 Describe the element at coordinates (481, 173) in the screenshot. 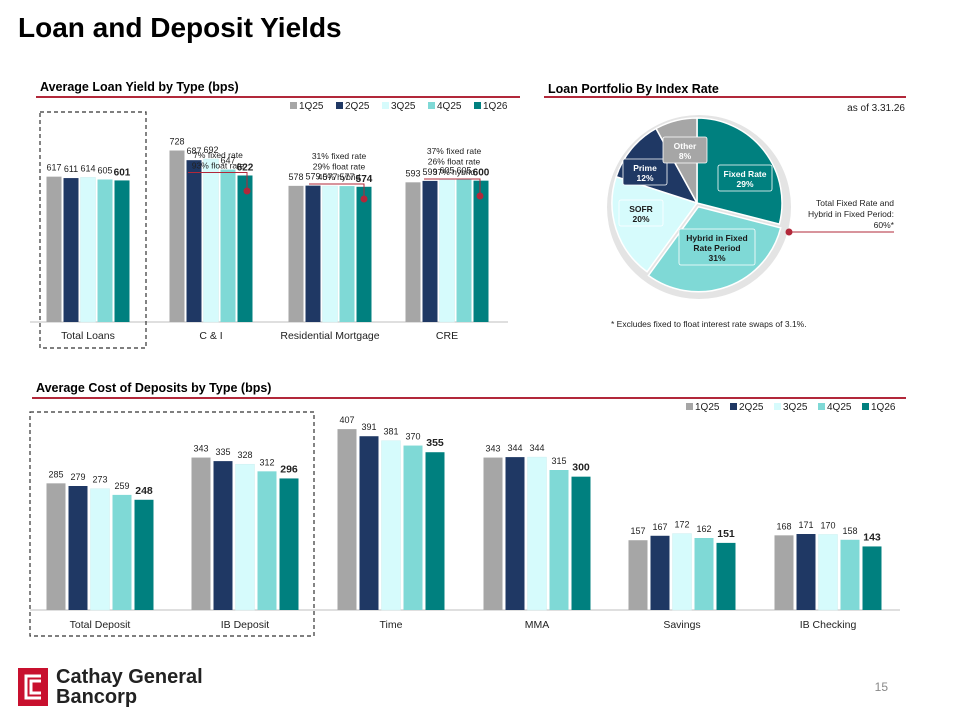

I see `data-label-cre-1q26: 600` at that location.